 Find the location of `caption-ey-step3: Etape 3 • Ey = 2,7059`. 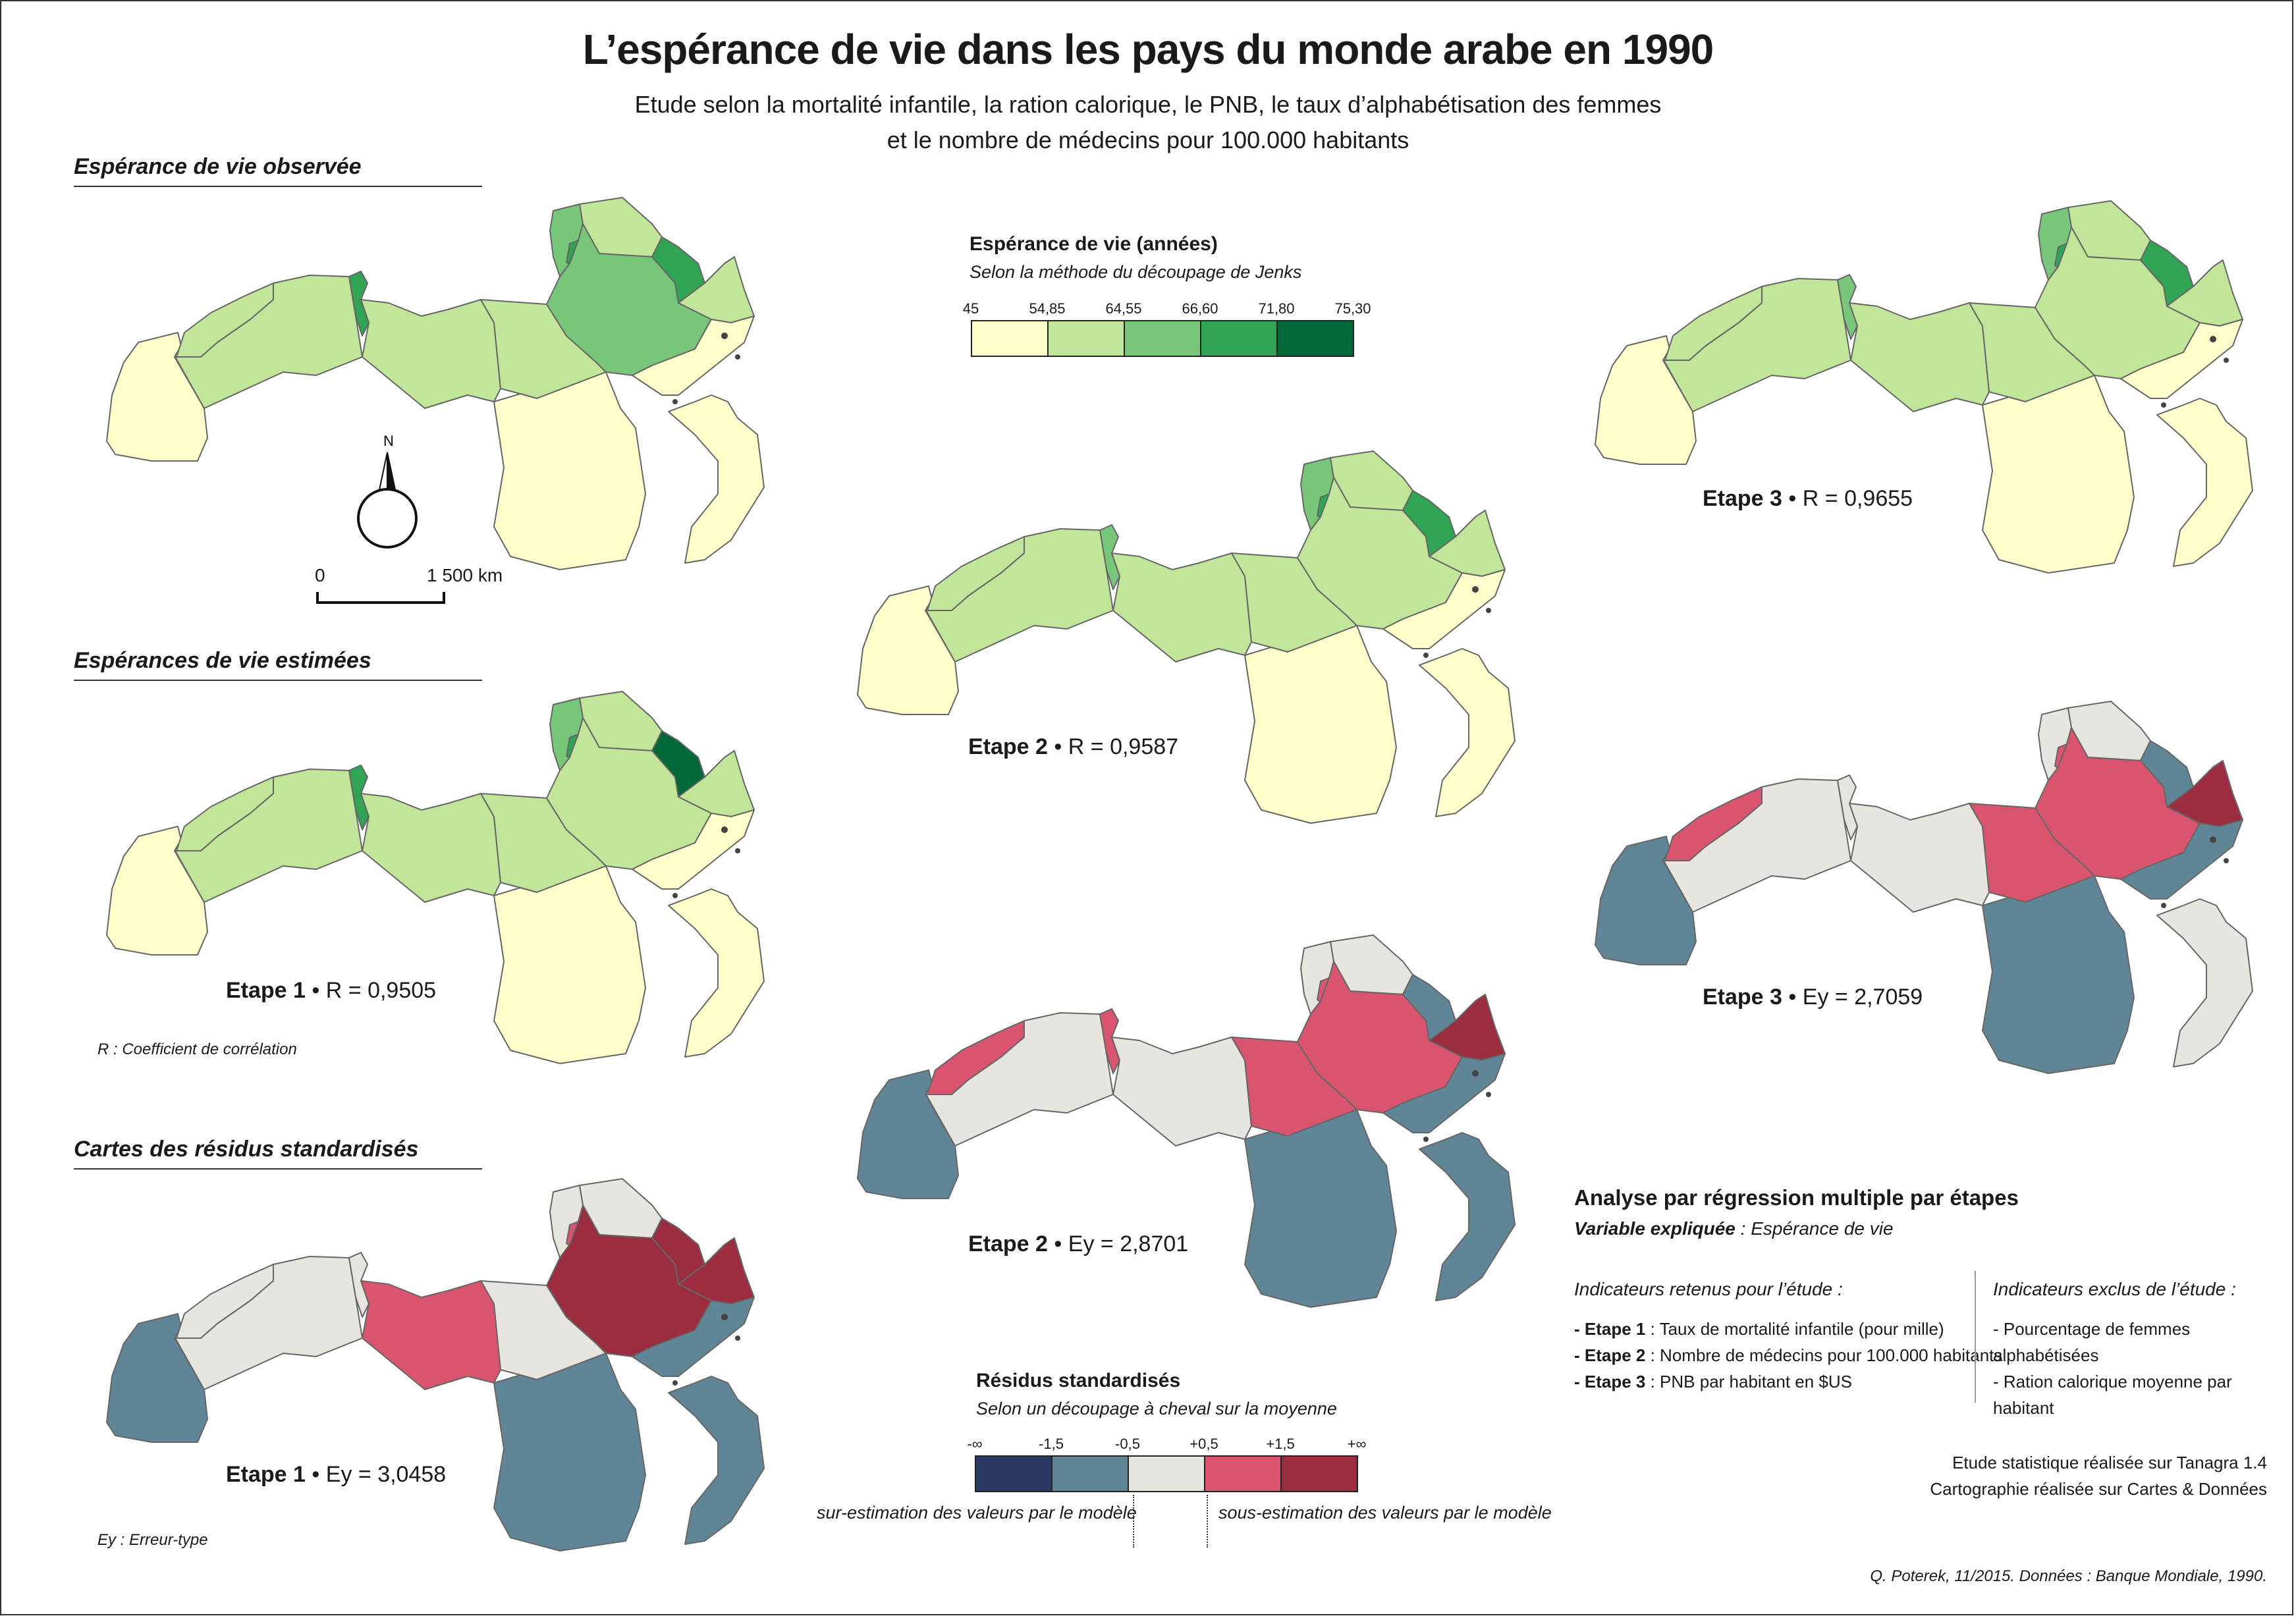

caption-ey-step3: Etape 3 • Ey = 2,7059 is located at coordinates (1813, 997).